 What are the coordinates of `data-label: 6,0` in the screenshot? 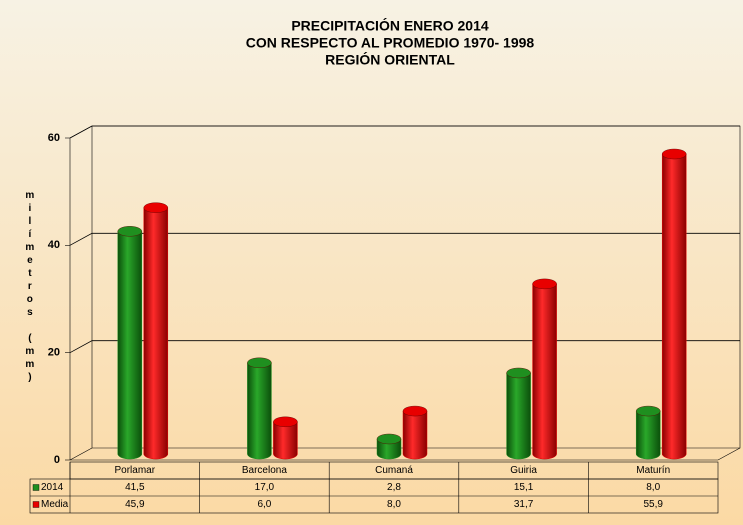 It's located at (264, 504).